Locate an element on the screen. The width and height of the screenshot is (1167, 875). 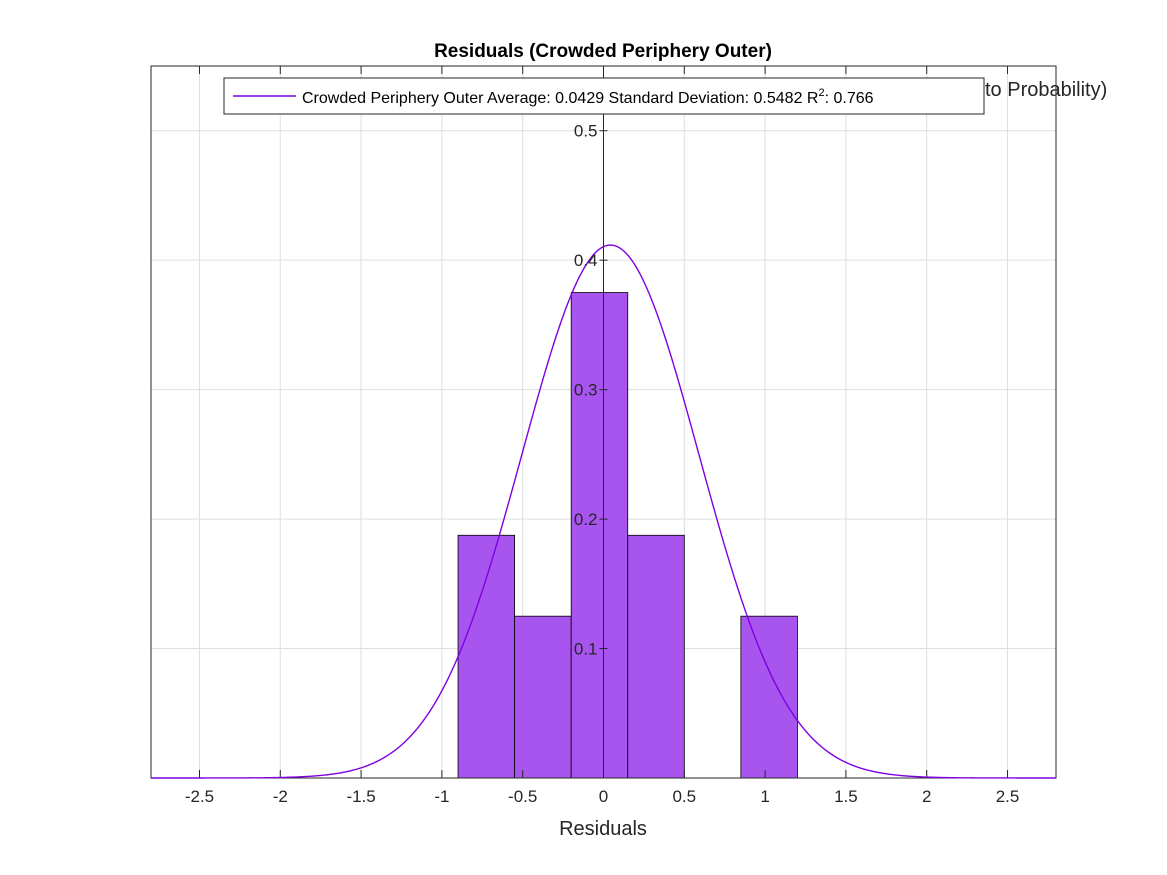
x-tick-label: 1.5 is located at coordinates (846, 796).